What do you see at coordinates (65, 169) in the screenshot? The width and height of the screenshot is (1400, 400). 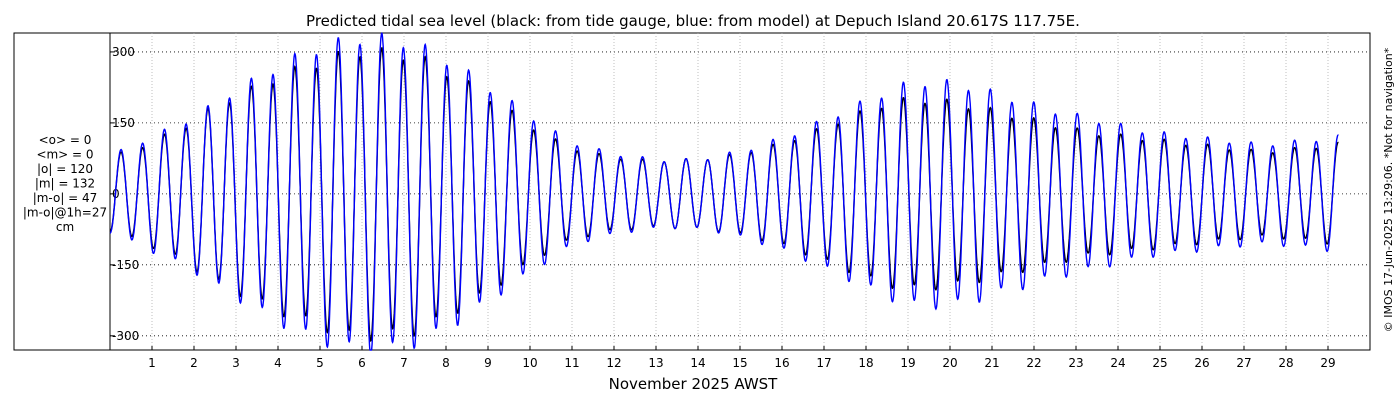 I see `stat-line: |o| = 120` at bounding box center [65, 169].